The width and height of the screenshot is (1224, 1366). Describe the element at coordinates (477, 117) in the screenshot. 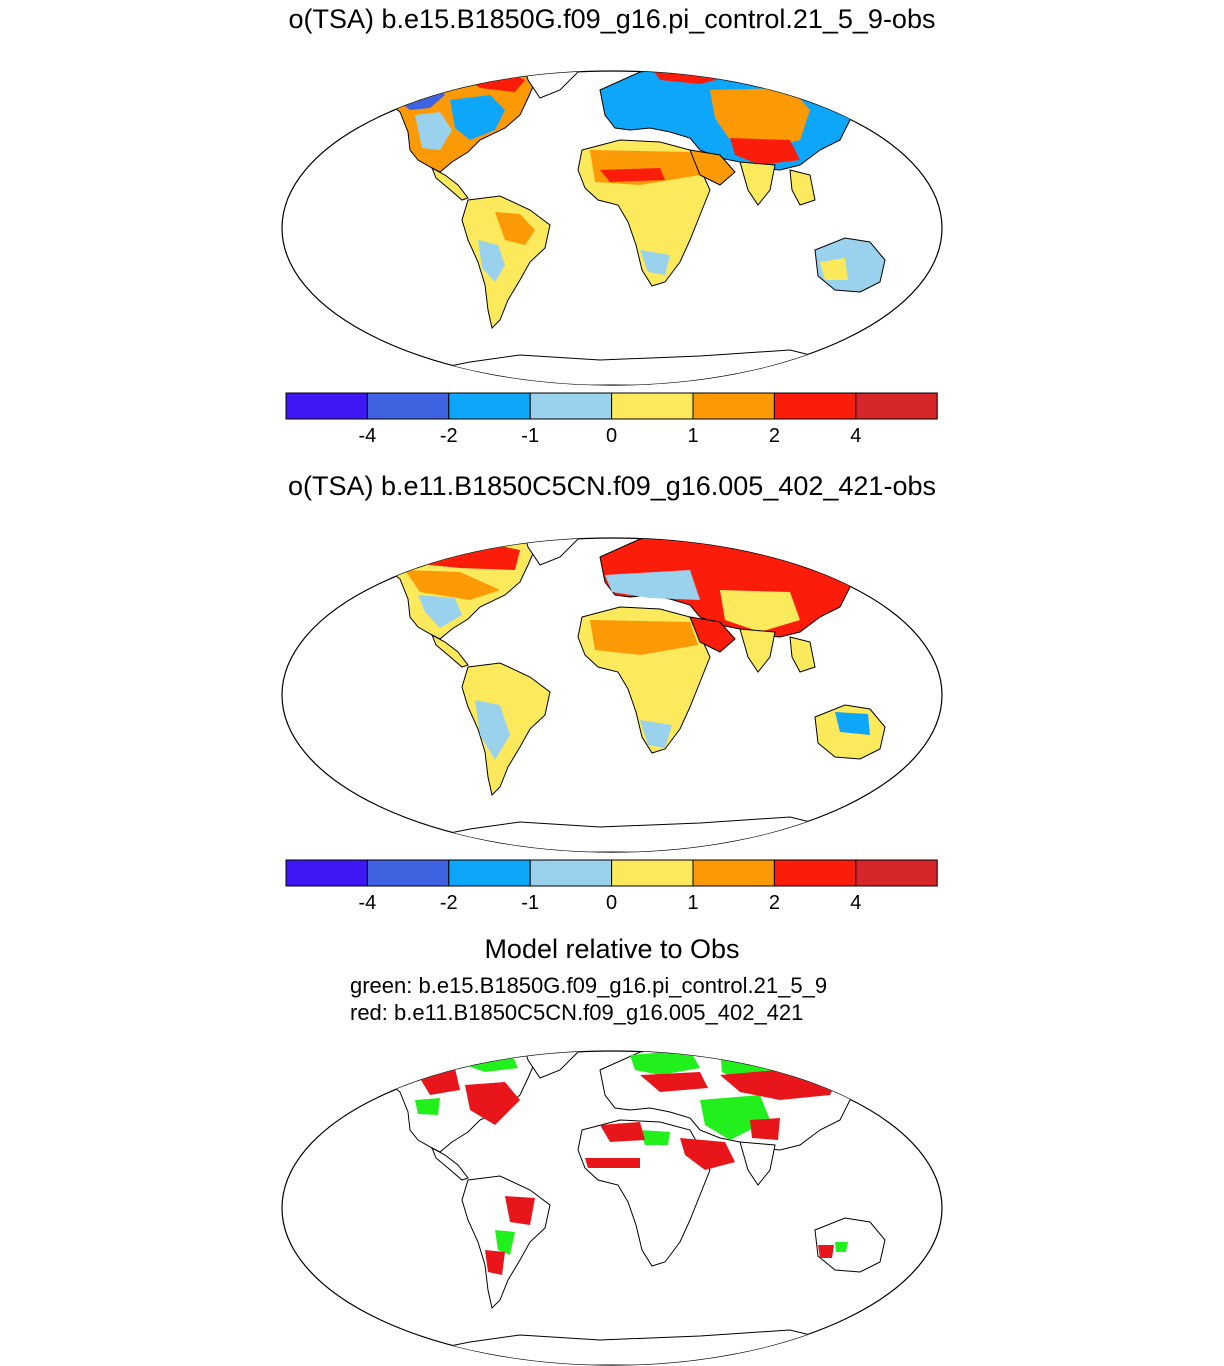

I see `na-blue-east` at that location.